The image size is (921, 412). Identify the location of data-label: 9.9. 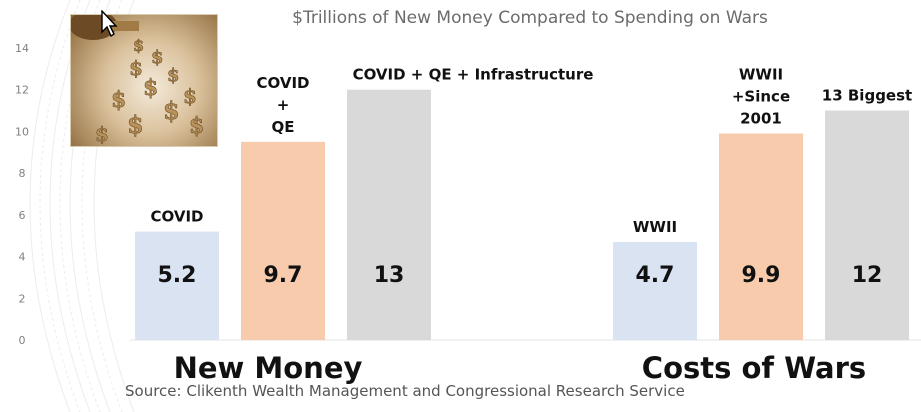
(761, 275).